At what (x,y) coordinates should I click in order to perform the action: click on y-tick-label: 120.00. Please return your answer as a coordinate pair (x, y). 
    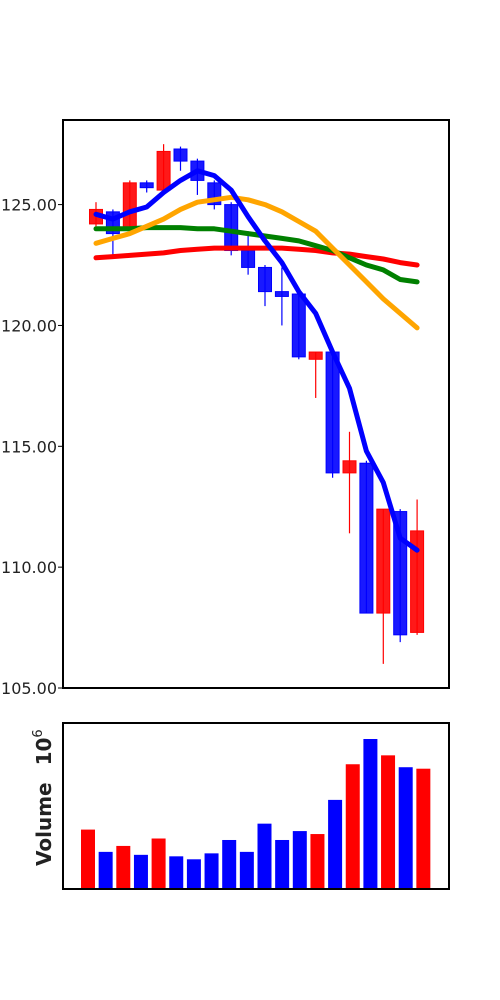
    Looking at the image, I should click on (29, 325).